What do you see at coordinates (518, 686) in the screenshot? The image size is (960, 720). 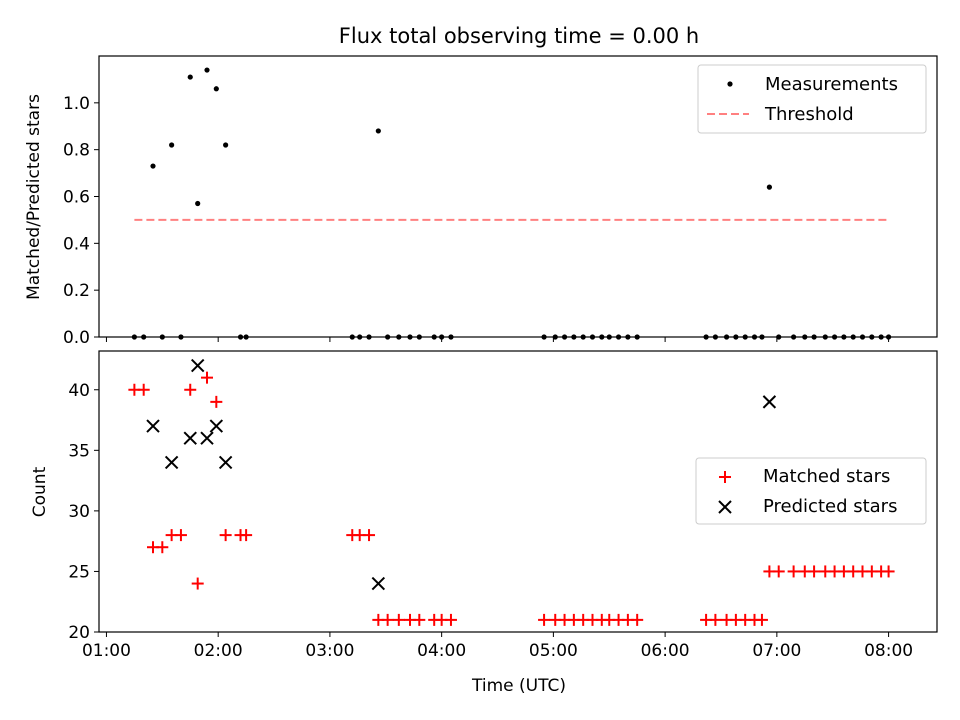 I see `x-axis-label: Time (UTC)` at bounding box center [518, 686].